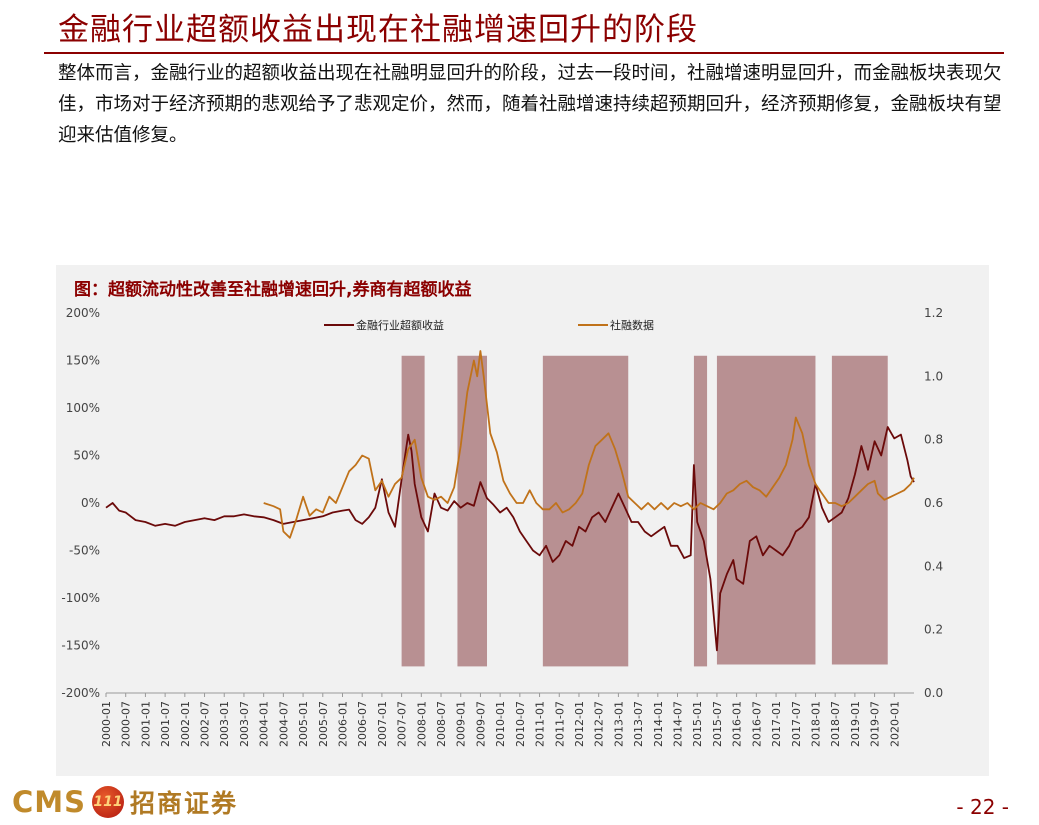 The width and height of the screenshot is (1039, 825). What do you see at coordinates (697, 724) in the screenshot?
I see `x-tick-label: 2015-01` at bounding box center [697, 724].